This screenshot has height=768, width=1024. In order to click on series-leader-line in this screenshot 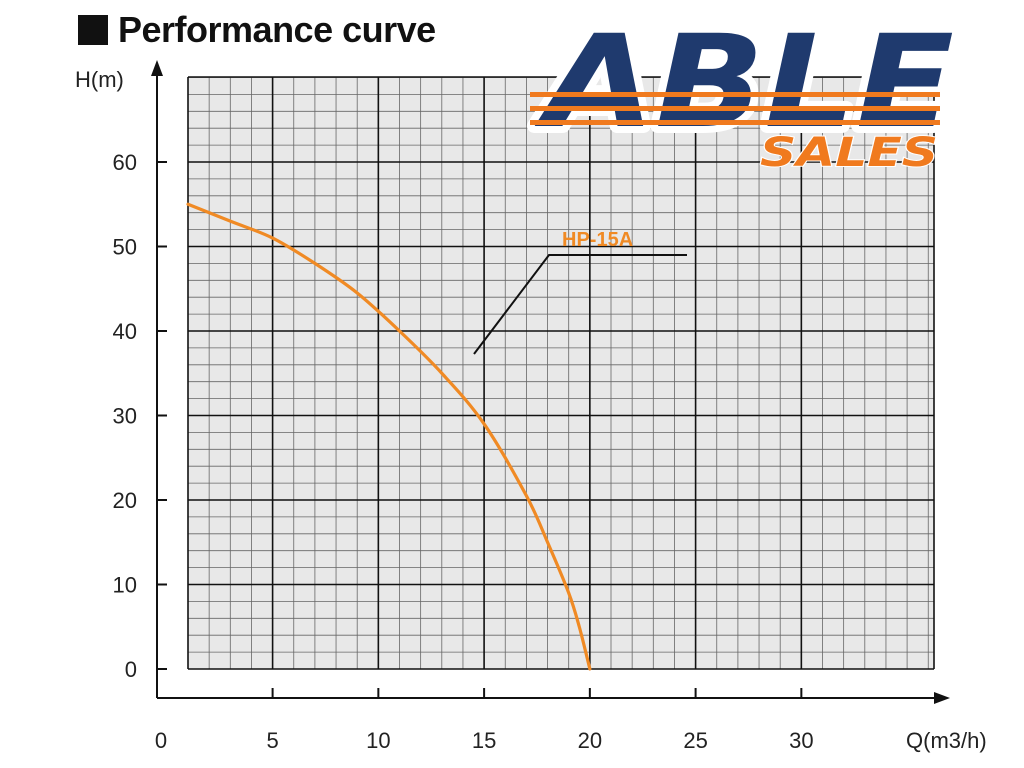, I will do `click(580, 304)`.